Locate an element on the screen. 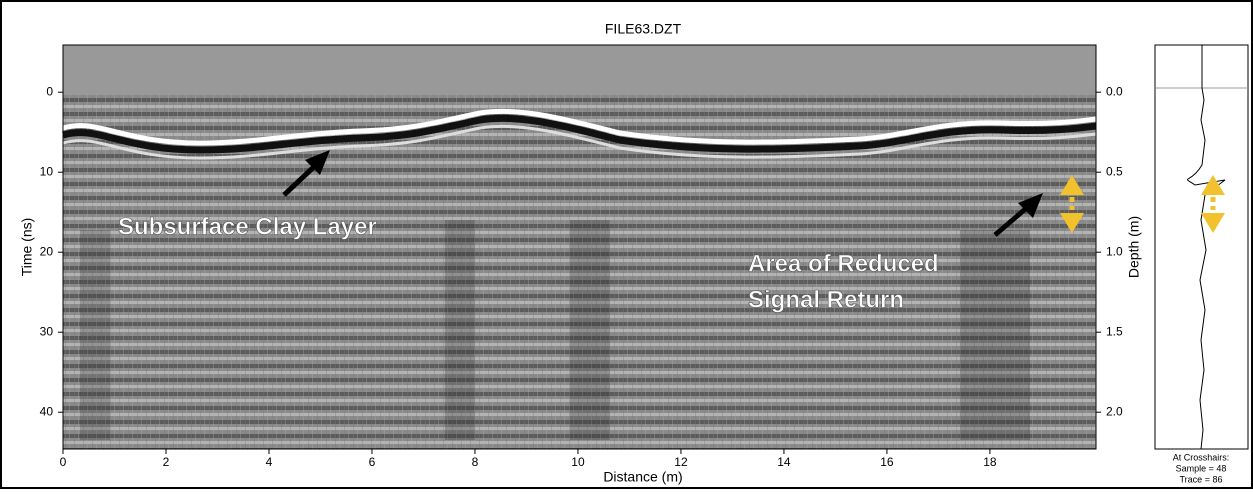  x-axis-label: Distance (m) is located at coordinates (642, 477).